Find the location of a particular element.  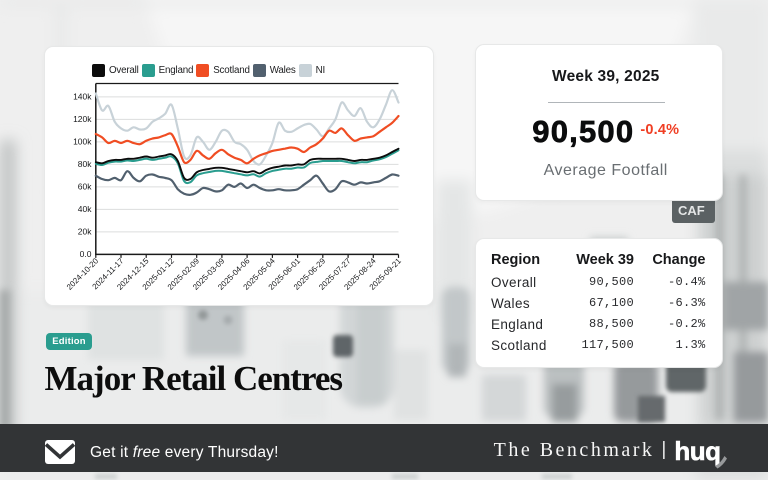

svg-text: 120k is located at coordinates (82, 119).